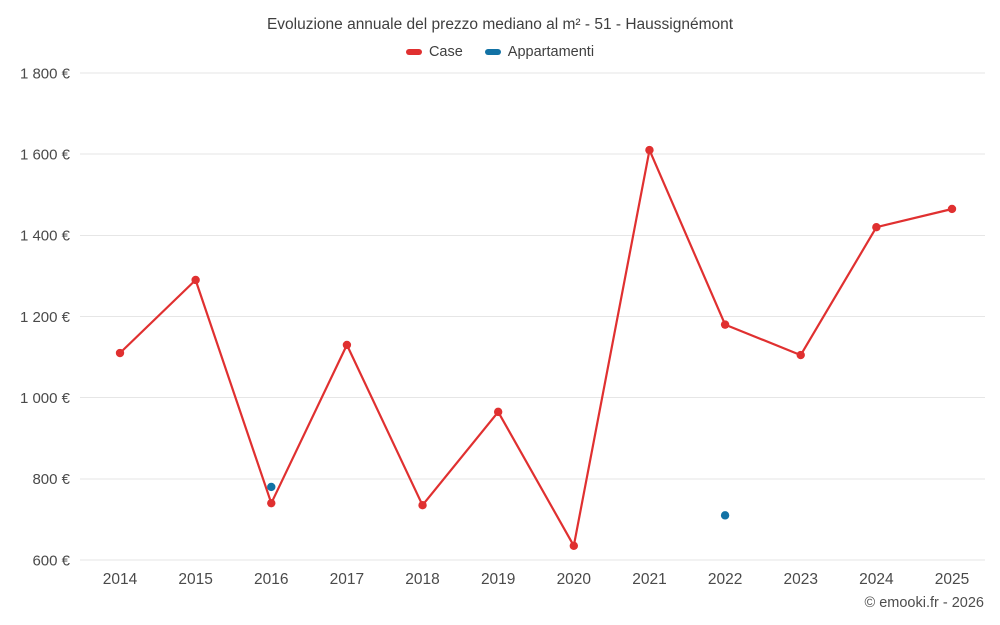 The image size is (1000, 625). What do you see at coordinates (347, 579) in the screenshot?
I see `svg-text: 2017` at bounding box center [347, 579].